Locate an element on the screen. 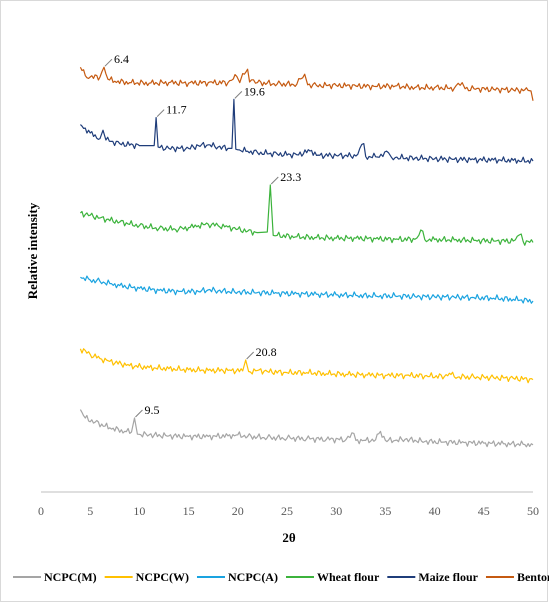 The width and height of the screenshot is (550, 608). peak-label: 9.5 is located at coordinates (151, 410).